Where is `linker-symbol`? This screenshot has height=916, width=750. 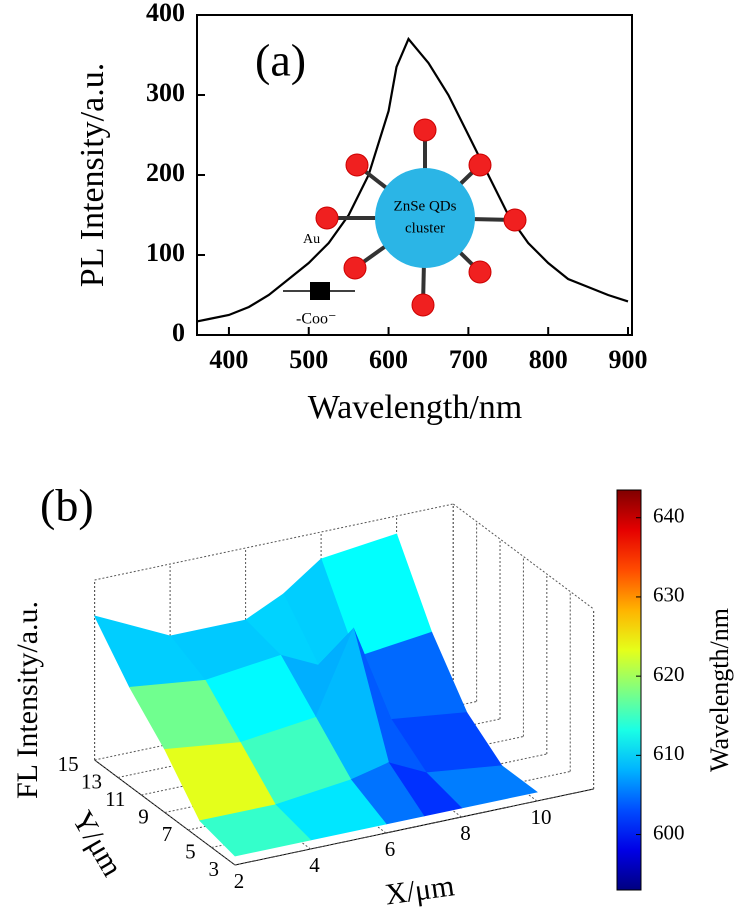 linker-symbol is located at coordinates (320, 291).